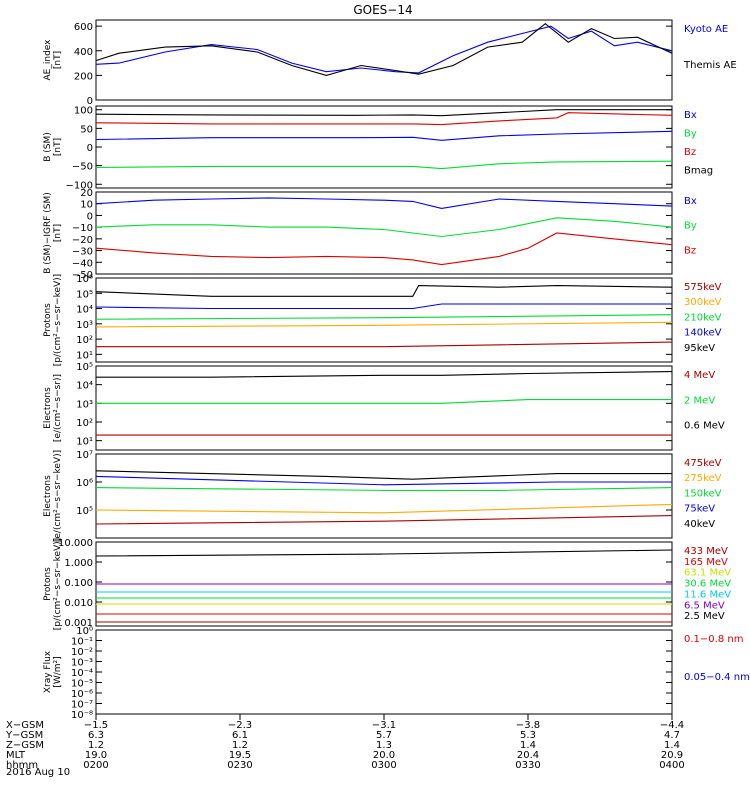 The height and width of the screenshot is (800, 750). Describe the element at coordinates (240, 725) in the screenshot. I see `x-axis-value: −2.3` at that location.